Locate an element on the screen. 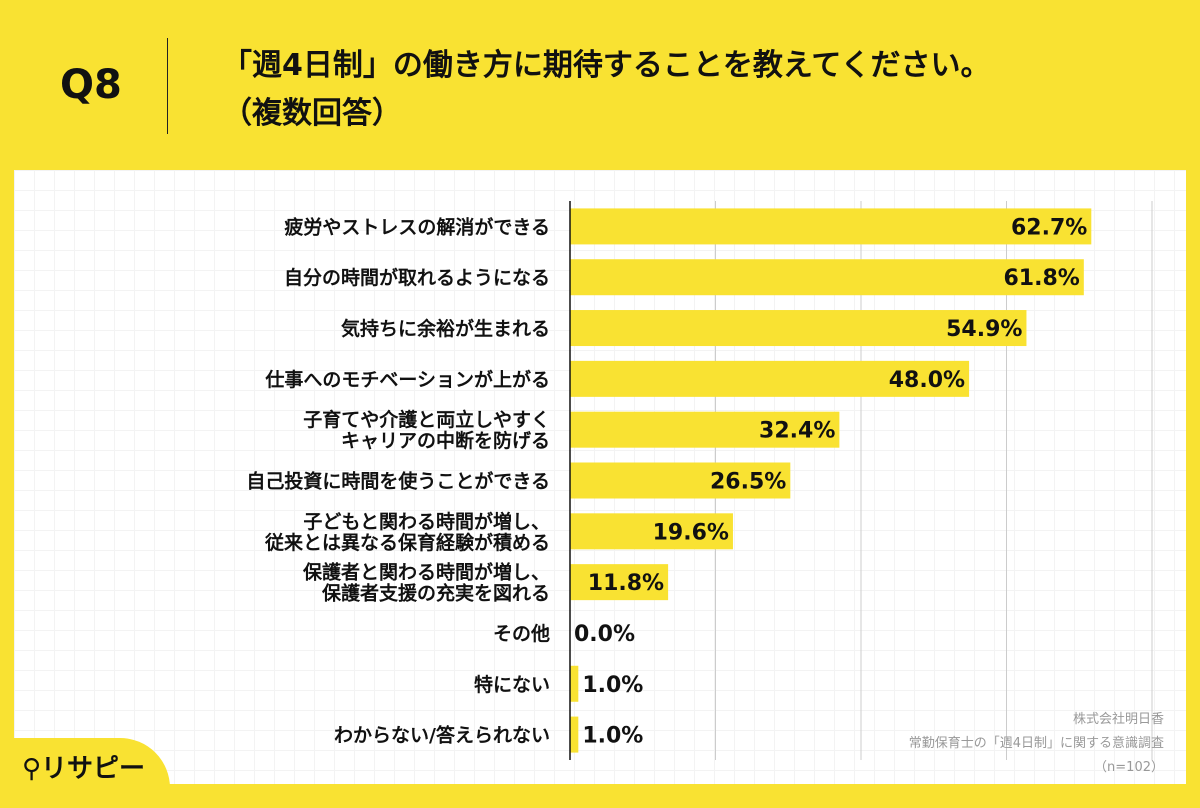 The image size is (1200, 808). category-label: 疲労やストレスの解消ができる is located at coordinates (417, 226).